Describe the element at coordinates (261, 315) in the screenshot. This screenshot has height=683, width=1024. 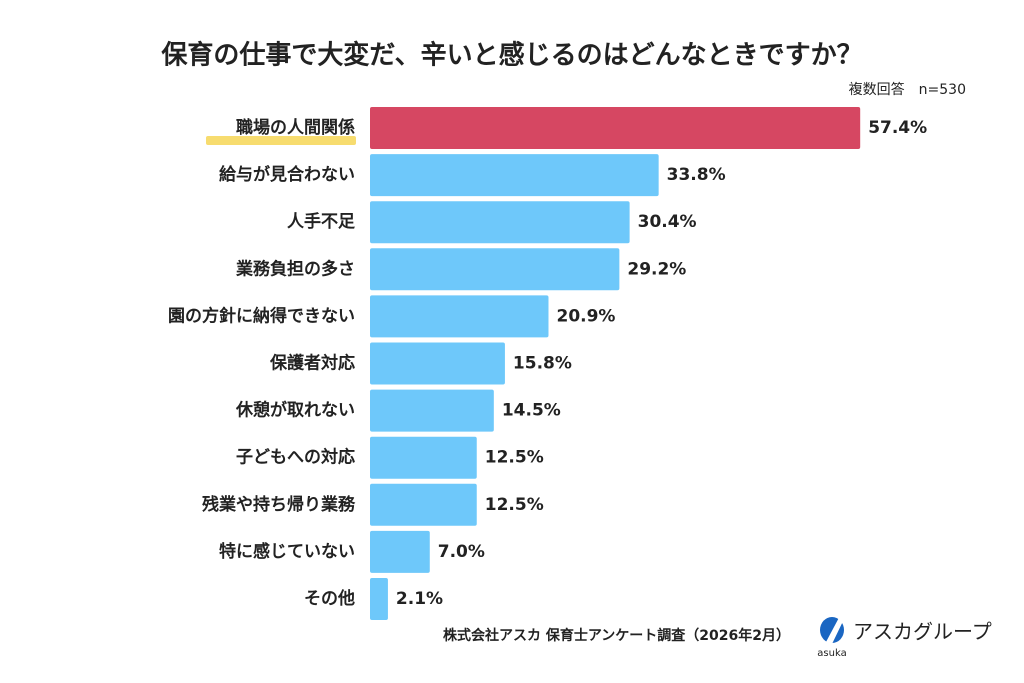
I see `category-label: 園の方針に納得できない` at that location.